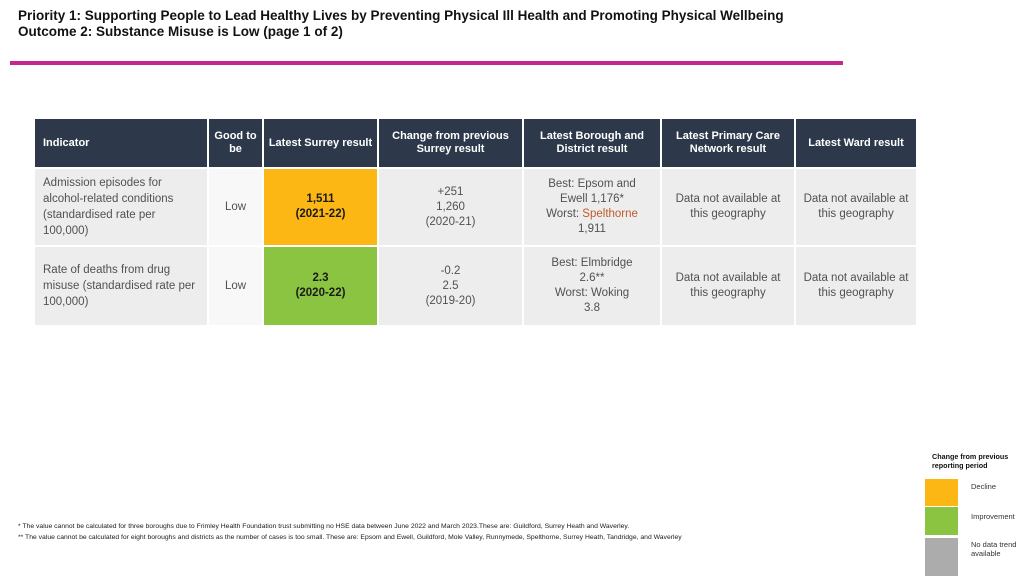  What do you see at coordinates (320, 214) in the screenshot?
I see `surrey-result-period: (2021-22)` at bounding box center [320, 214].